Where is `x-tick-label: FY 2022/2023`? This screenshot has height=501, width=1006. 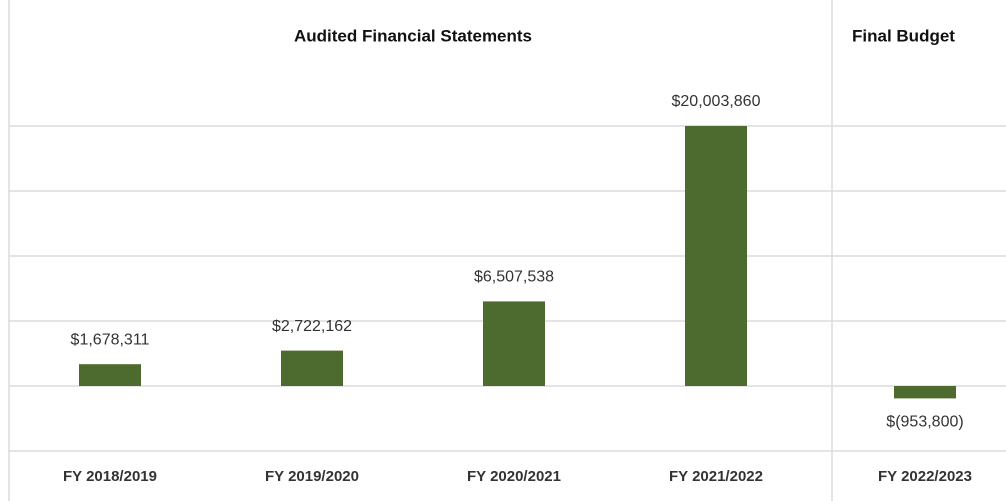 x-tick-label: FY 2022/2023 is located at coordinates (925, 476).